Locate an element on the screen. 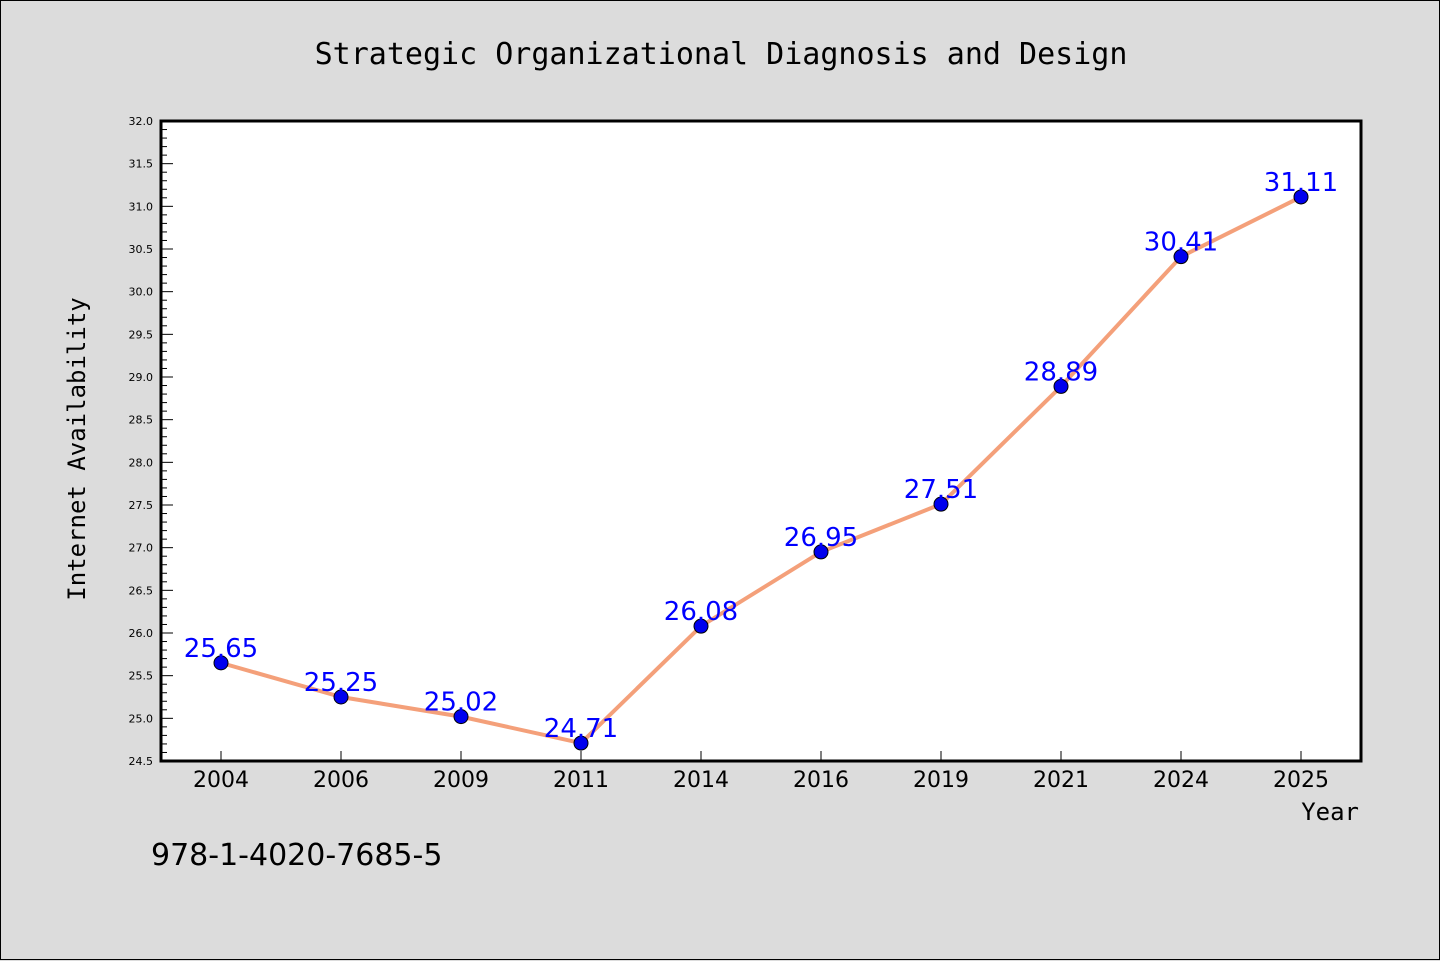  x-tick-label: 2006 is located at coordinates (341, 780).